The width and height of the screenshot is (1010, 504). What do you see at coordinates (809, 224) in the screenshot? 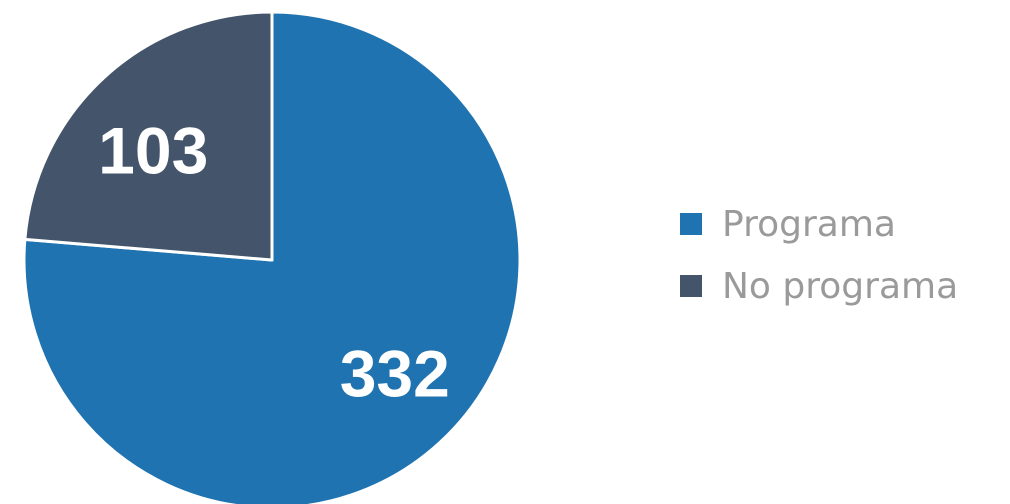
I see `legend-label-programa: Programa` at bounding box center [809, 224].